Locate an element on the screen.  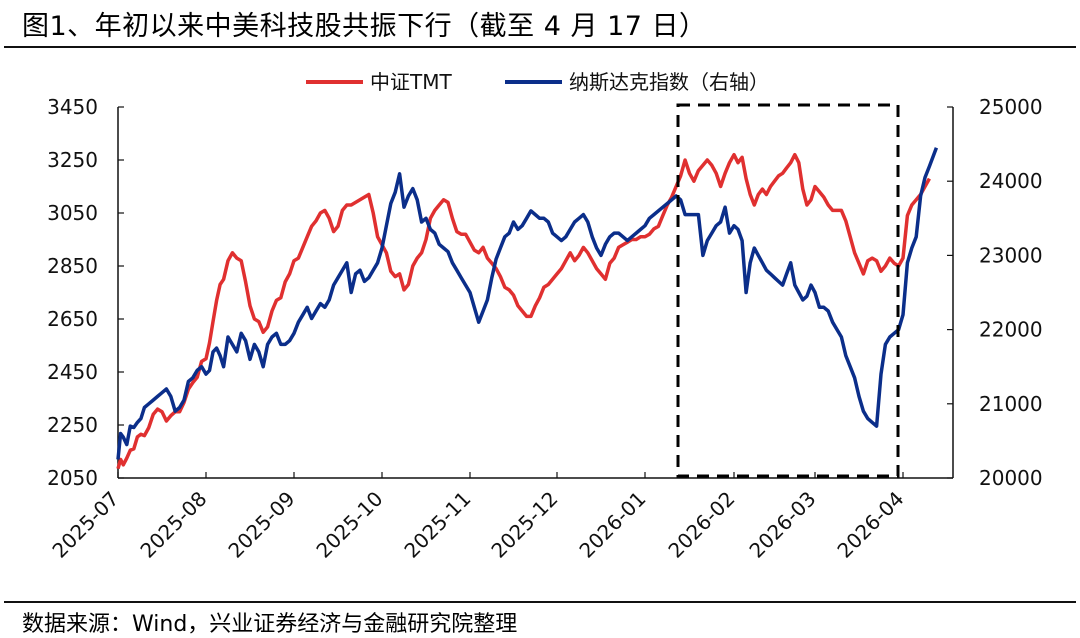
y-left-tick-label: 2450 is located at coordinates (72, 372).